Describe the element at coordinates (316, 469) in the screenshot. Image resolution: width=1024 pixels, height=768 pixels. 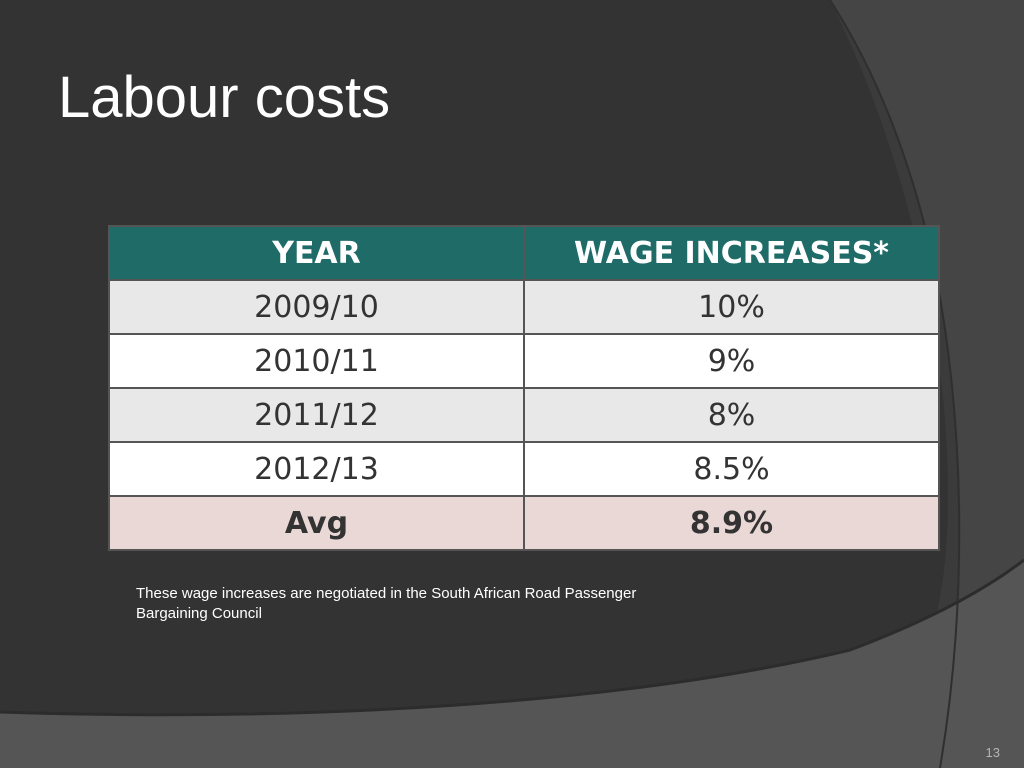
I see `year-cell: 2012/13` at that location.